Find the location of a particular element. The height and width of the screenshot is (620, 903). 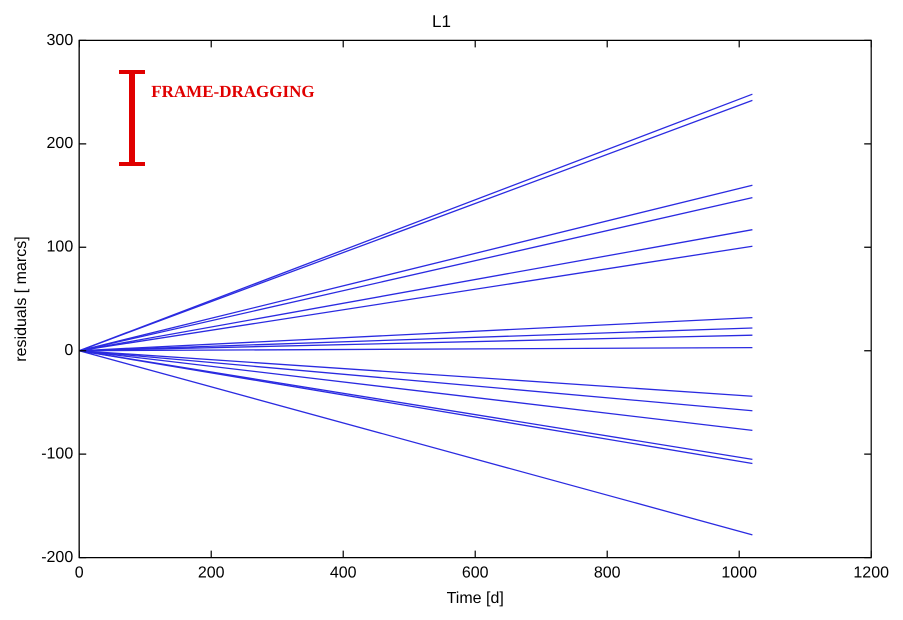

x-tick-label: 600 is located at coordinates (475, 573).